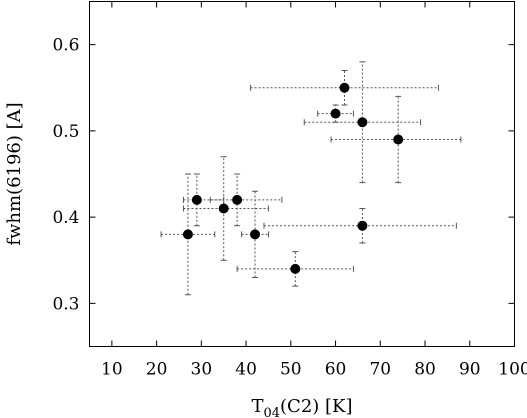 The height and width of the screenshot is (418, 527). I want to click on y-axis-label: fwhm(6196) [A], so click(14, 173).